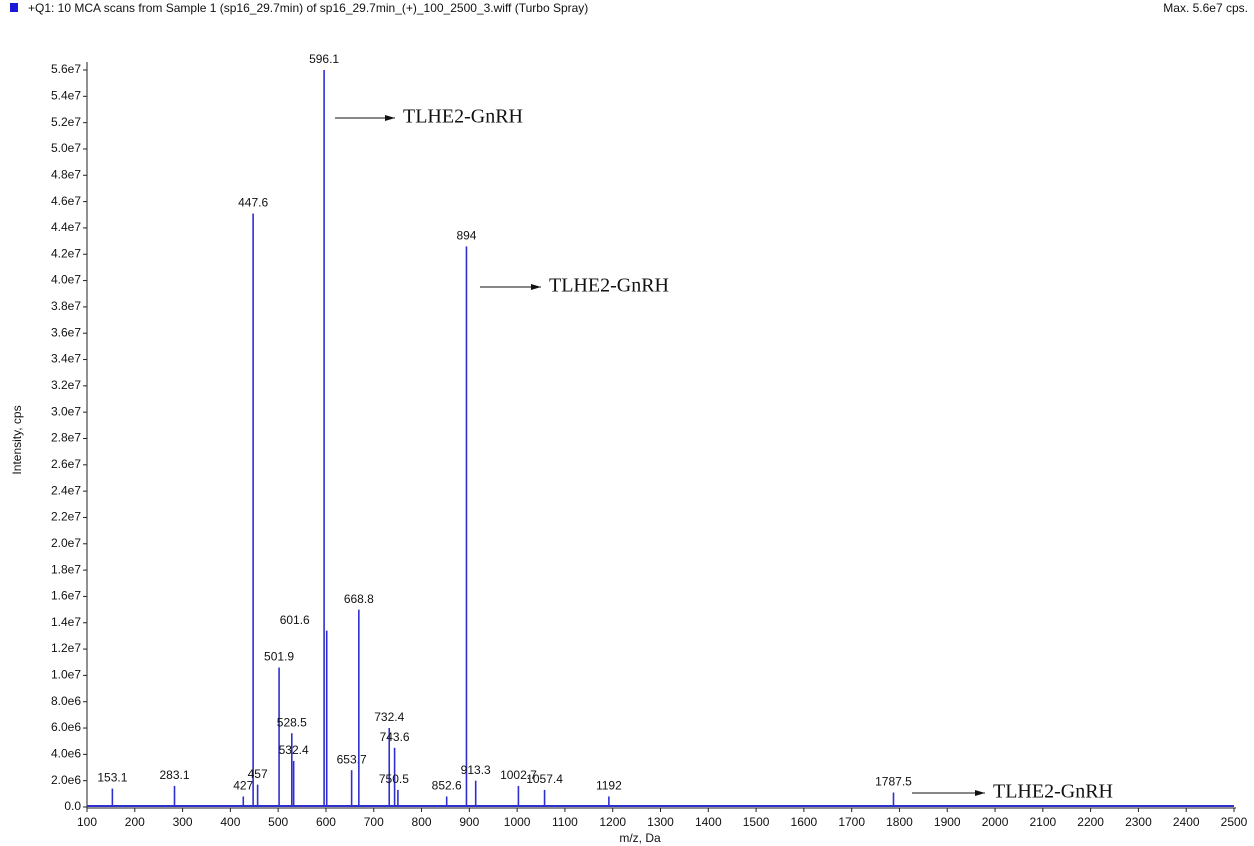 This screenshot has width=1254, height=846. Describe the element at coordinates (295, 620) in the screenshot. I see `peak-label: 601.6` at that location.